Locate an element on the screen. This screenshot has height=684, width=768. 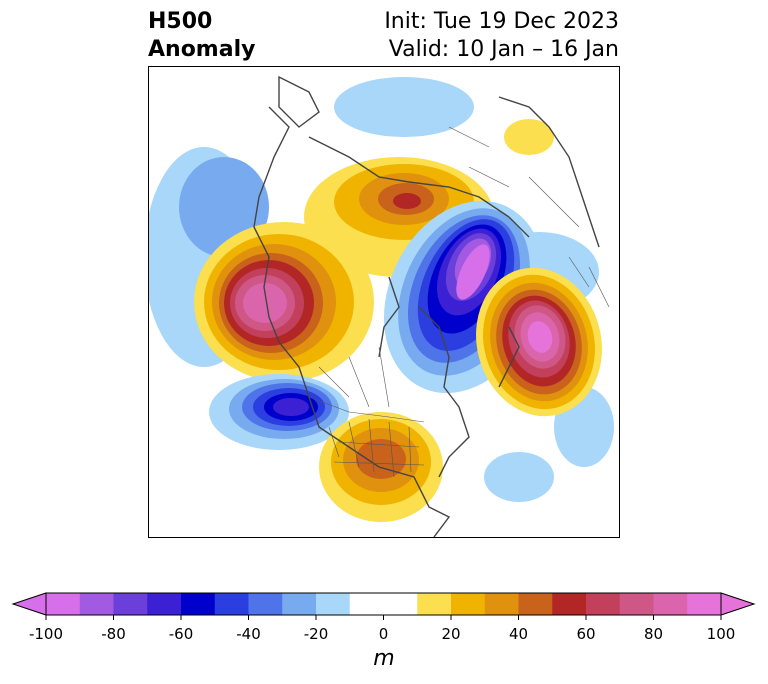
anomaly-hudson-red is located at coordinates (407, 201).